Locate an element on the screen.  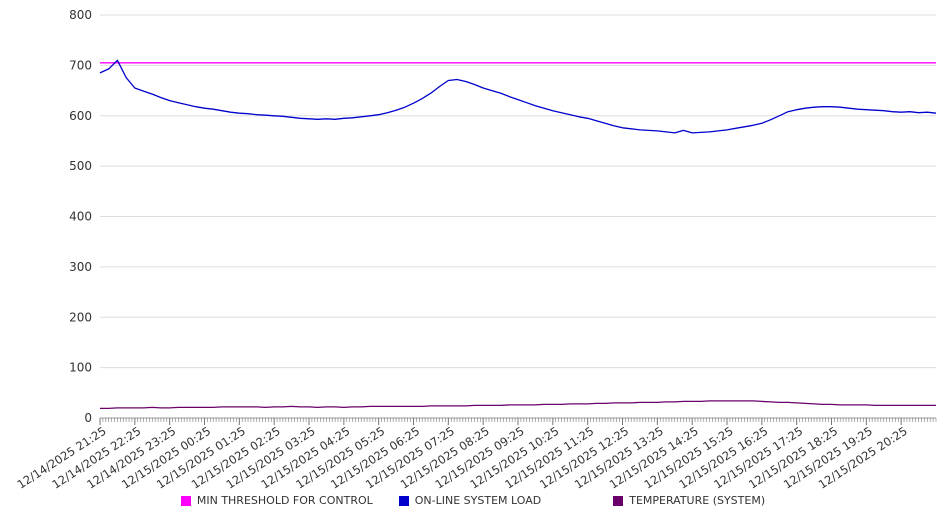
legend-item: ON-LINE SYSTEM LOAD is located at coordinates (470, 500).